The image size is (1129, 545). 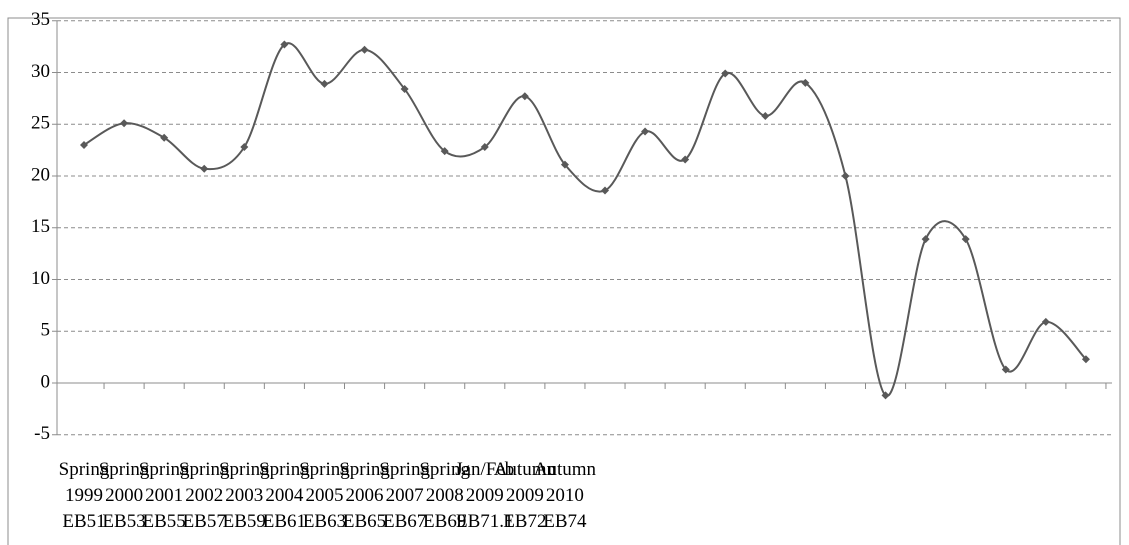 I want to click on y-tick-label: 35, so click(x=40, y=19).